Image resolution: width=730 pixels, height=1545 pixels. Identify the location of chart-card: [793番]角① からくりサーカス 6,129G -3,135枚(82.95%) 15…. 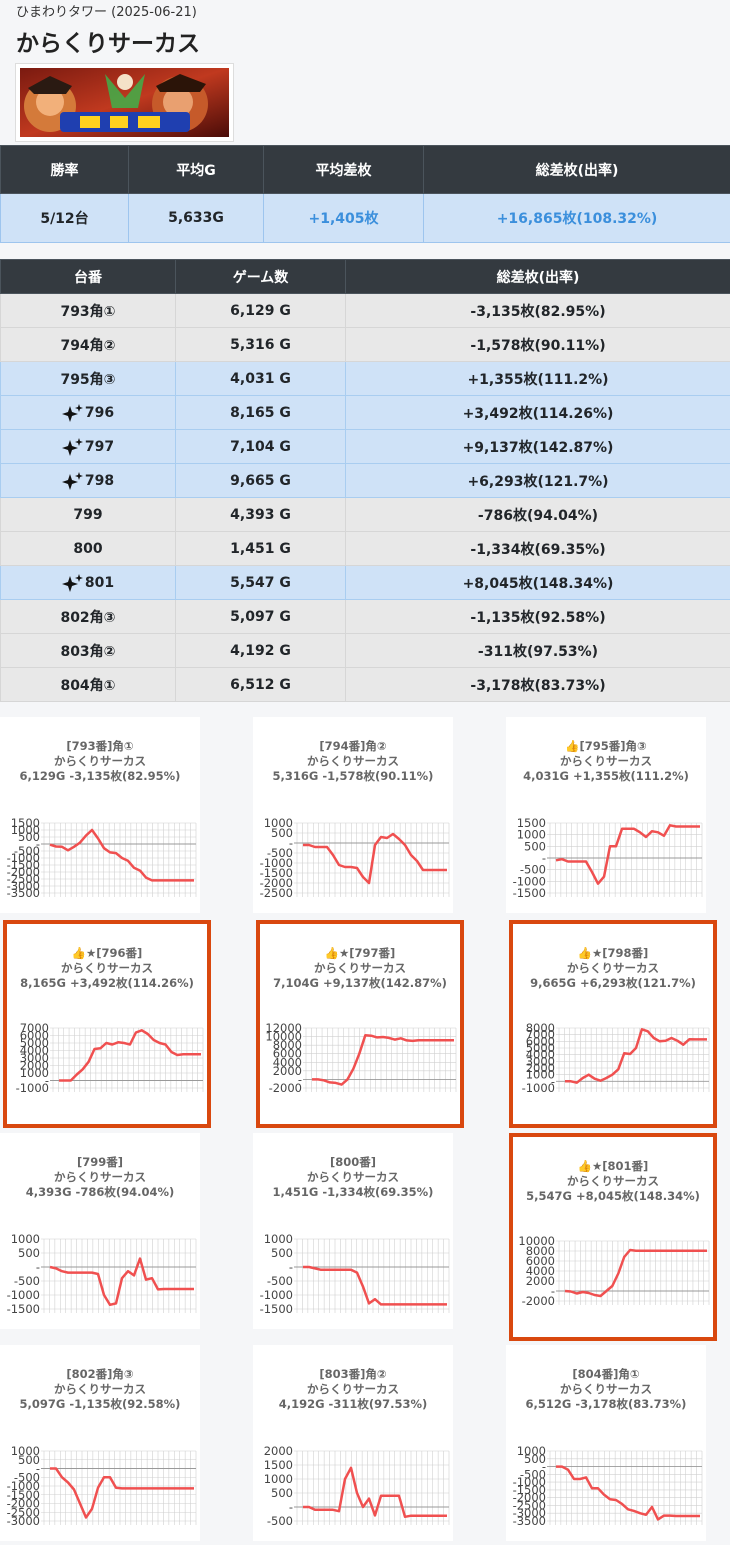
(100, 815).